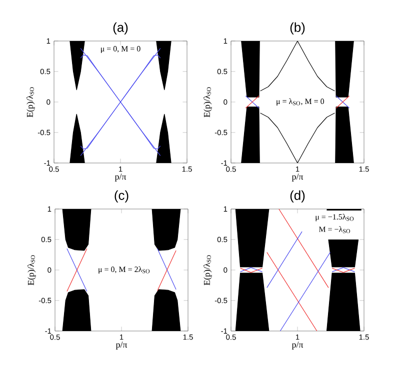 This screenshot has width=399, height=377. I want to click on chart-title: (a), so click(120, 28).